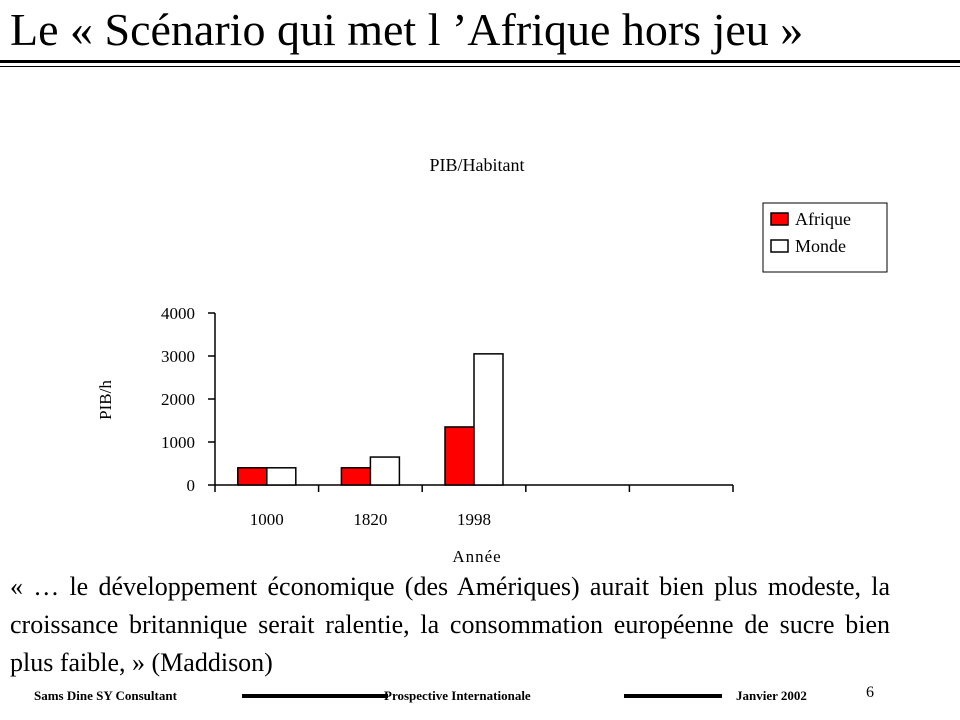  I want to click on title-underline-thin, so click(480, 66).